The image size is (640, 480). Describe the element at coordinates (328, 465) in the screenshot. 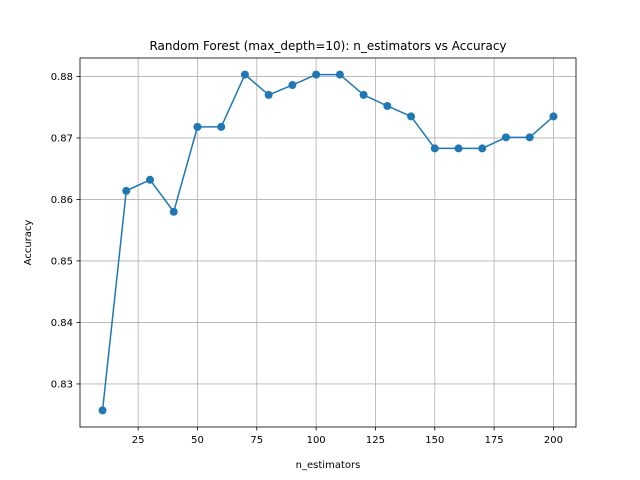

I see `x-axis-label: n_estimators` at that location.